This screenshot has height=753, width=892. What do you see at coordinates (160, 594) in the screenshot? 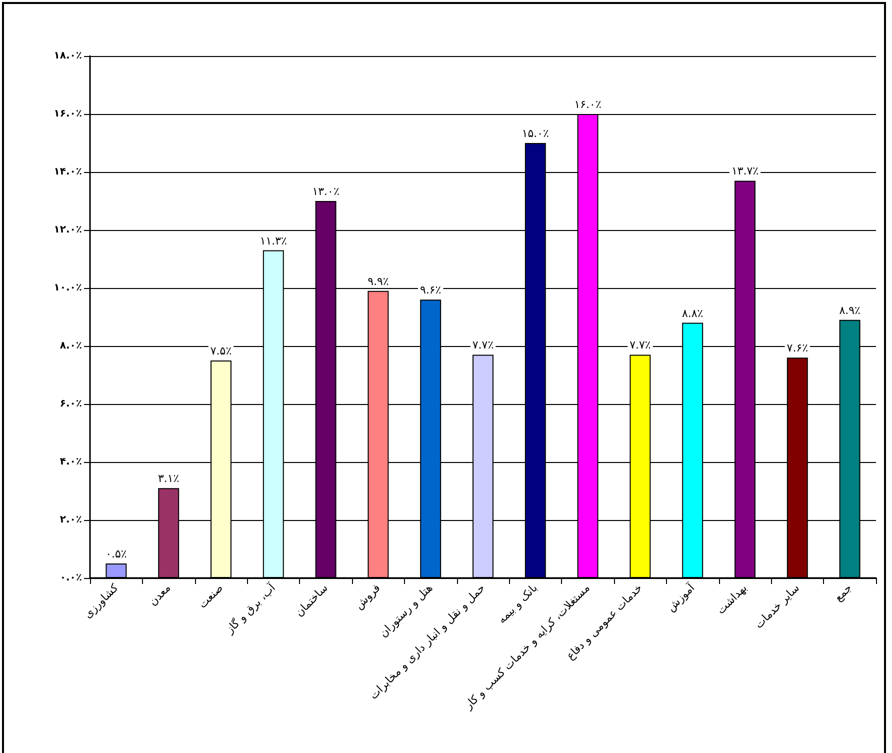
I see `x-tick-label: معدن` at bounding box center [160, 594].